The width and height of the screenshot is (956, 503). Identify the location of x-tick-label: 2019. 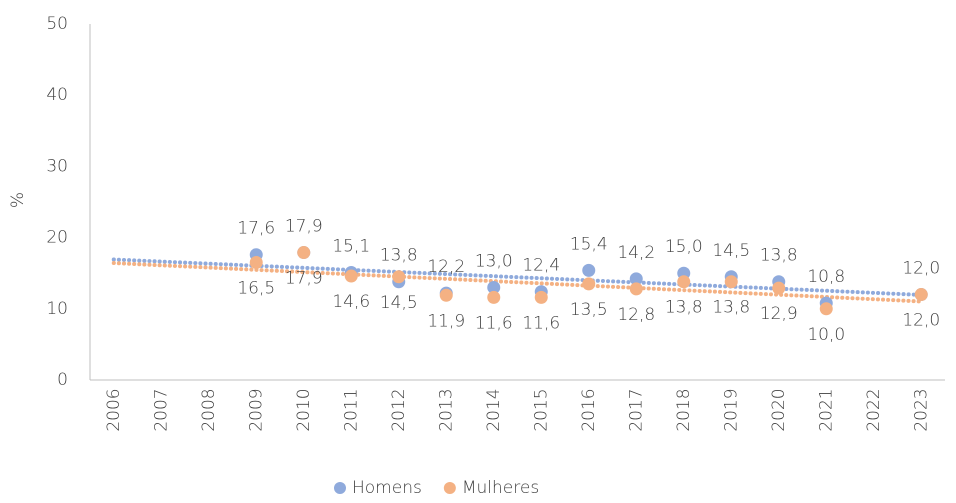
(731, 409).